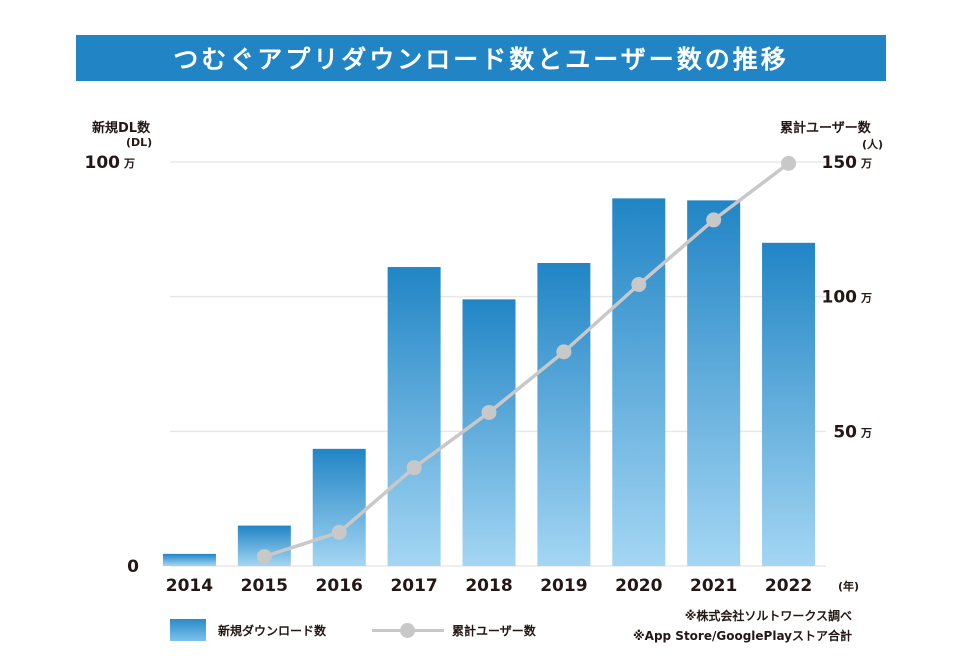 The height and width of the screenshot is (670, 960). Describe the element at coordinates (264, 586) in the screenshot. I see `x-tick-label: 2015` at that location.